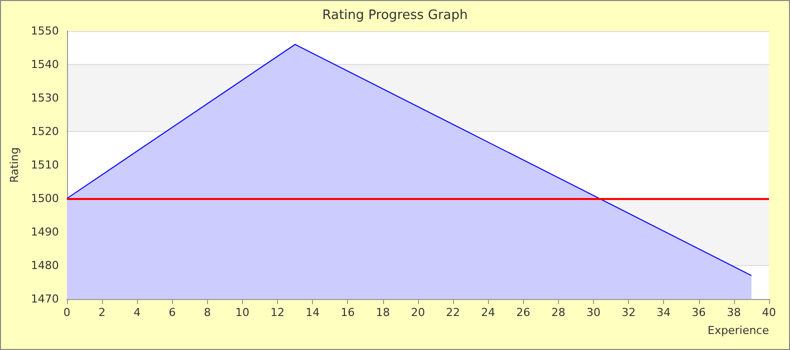 The image size is (790, 350). What do you see at coordinates (417, 312) in the screenshot?
I see `x-tick-label: 20` at bounding box center [417, 312].